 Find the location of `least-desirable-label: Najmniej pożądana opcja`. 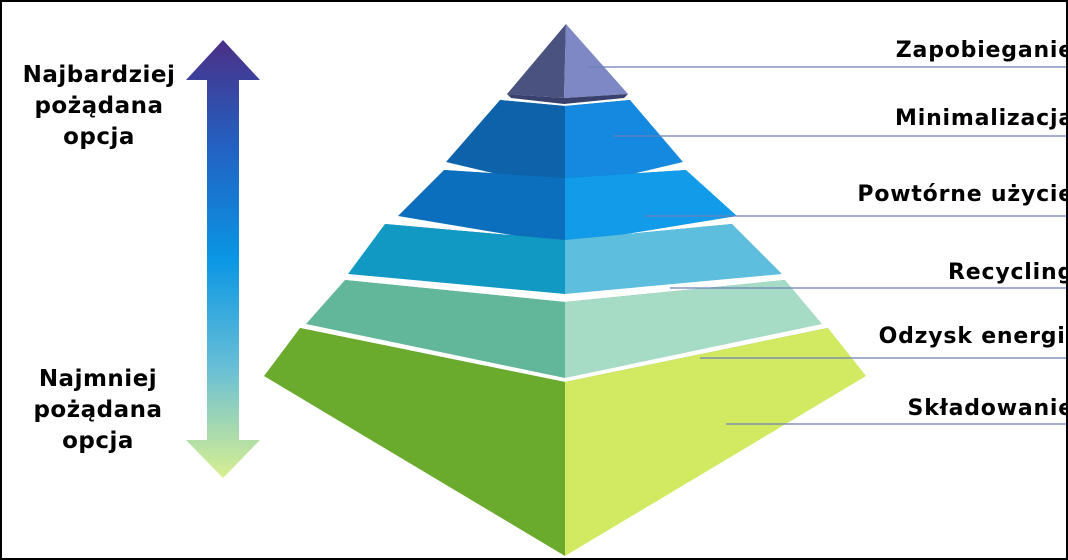

least-desirable-label: Najmniej pożądana opcja is located at coordinates (98, 410).